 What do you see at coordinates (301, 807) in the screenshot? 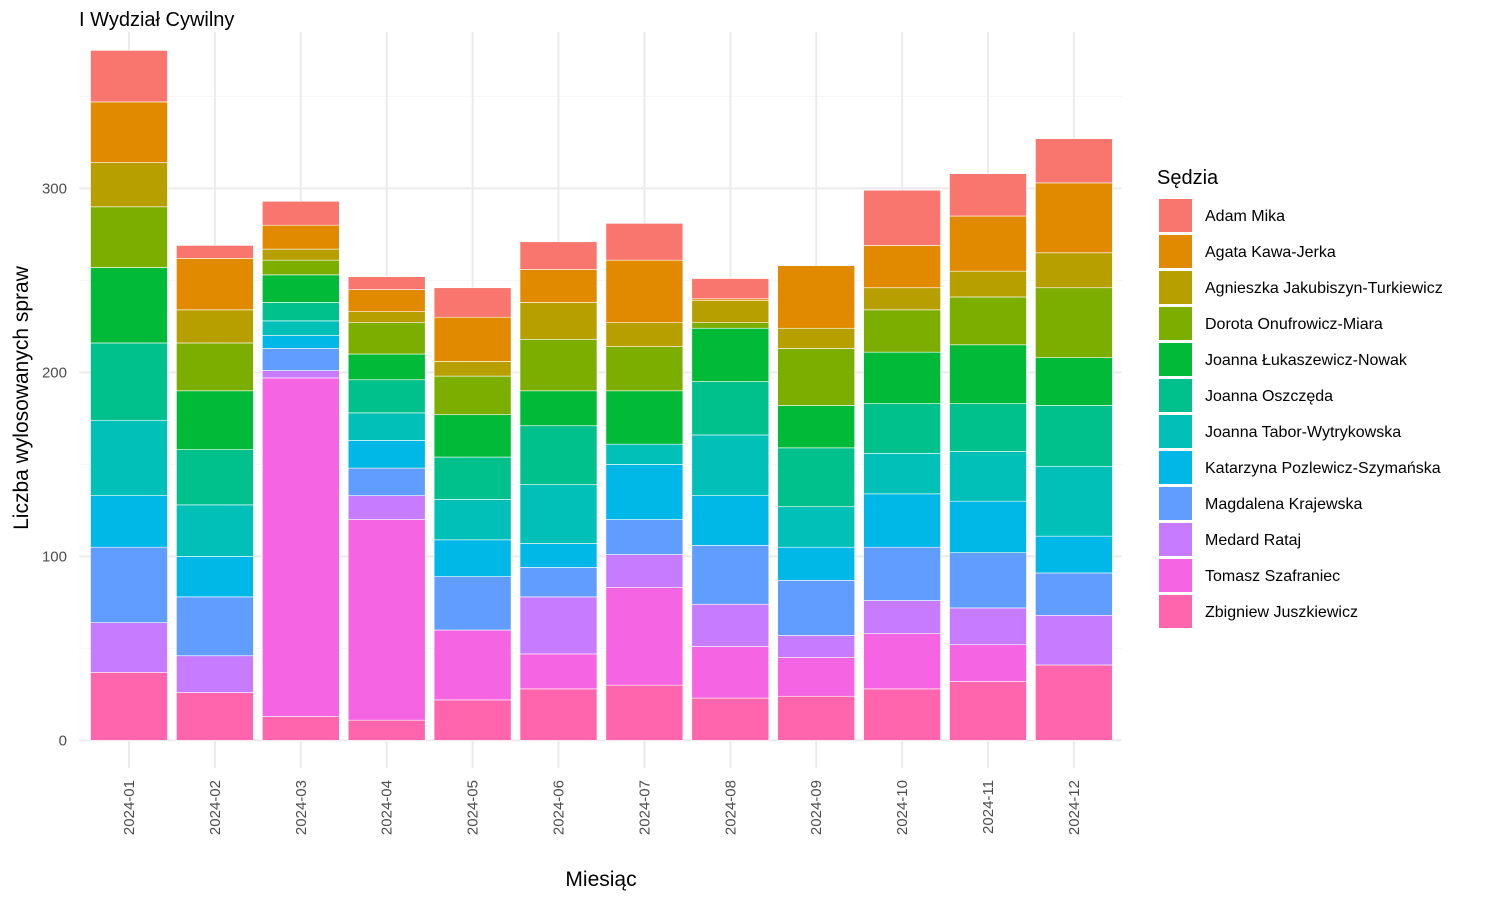
I see `x-tick-label: 2024-03` at bounding box center [301, 807].